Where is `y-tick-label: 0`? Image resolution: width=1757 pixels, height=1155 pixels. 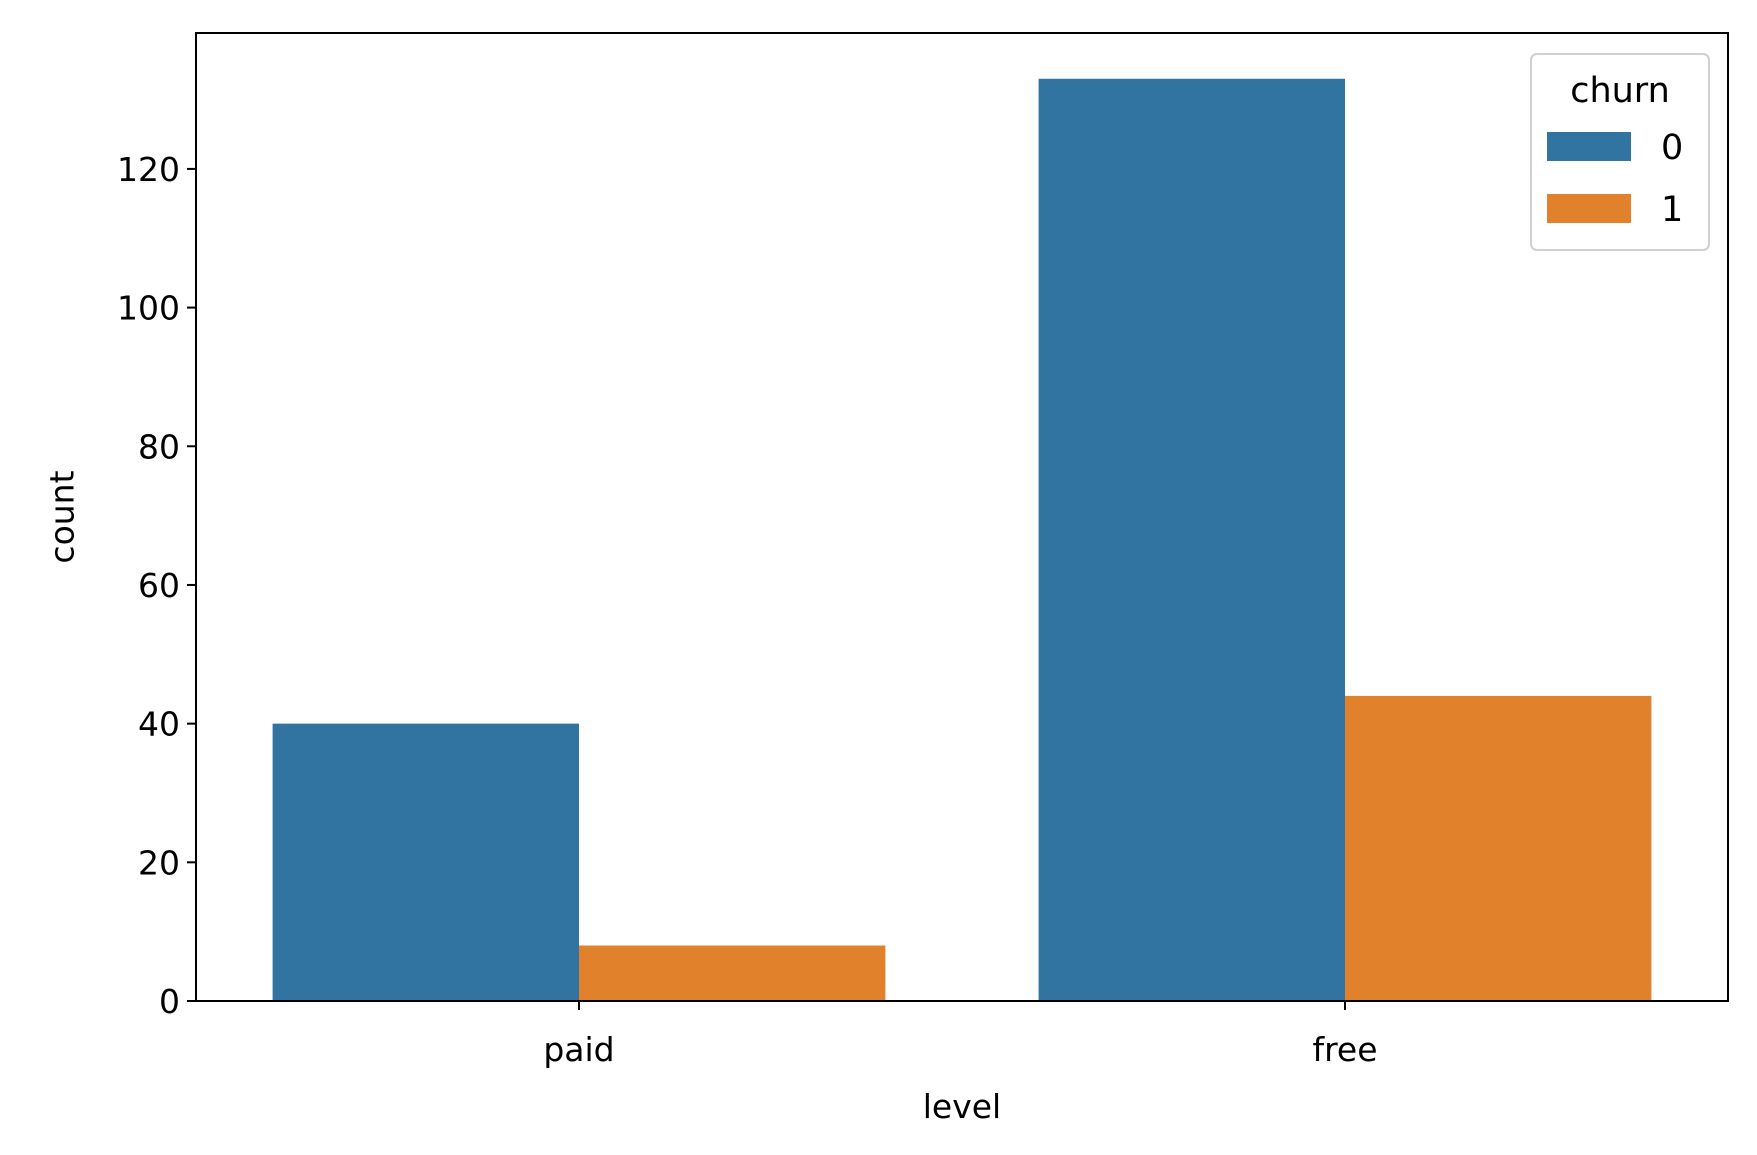 y-tick-label: 0 is located at coordinates (169, 1001).